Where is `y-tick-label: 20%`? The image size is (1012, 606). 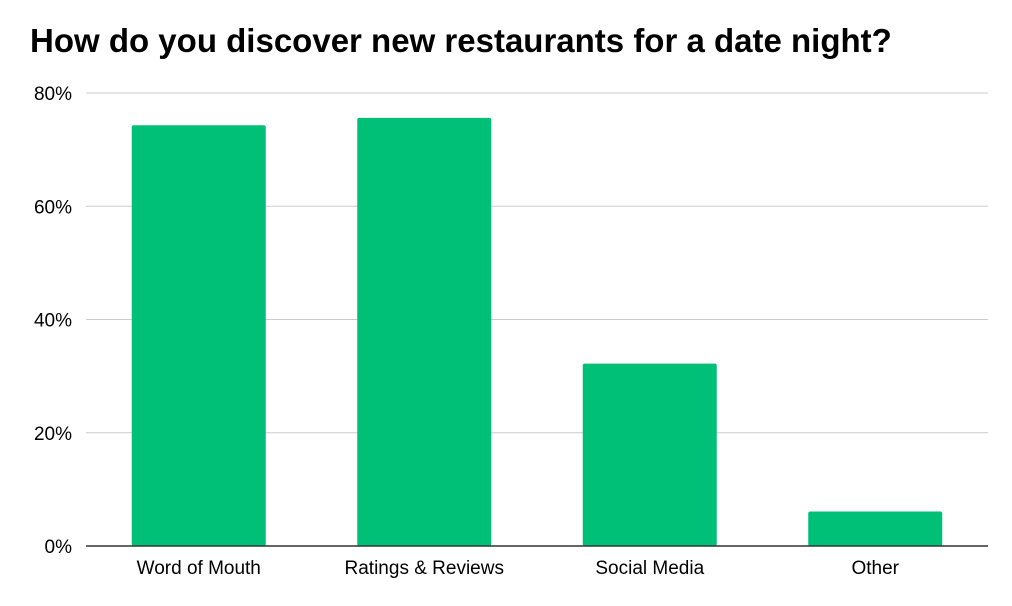
y-tick-label: 20% is located at coordinates (53, 434).